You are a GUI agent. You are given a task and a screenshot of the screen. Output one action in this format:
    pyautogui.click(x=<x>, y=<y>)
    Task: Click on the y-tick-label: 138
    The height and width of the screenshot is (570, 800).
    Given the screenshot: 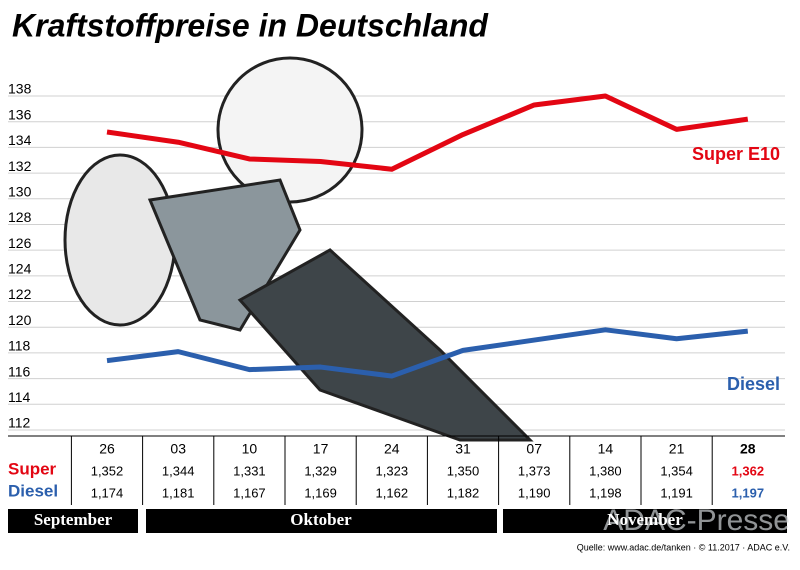 What is the action you would take?
    pyautogui.click(x=20, y=89)
    